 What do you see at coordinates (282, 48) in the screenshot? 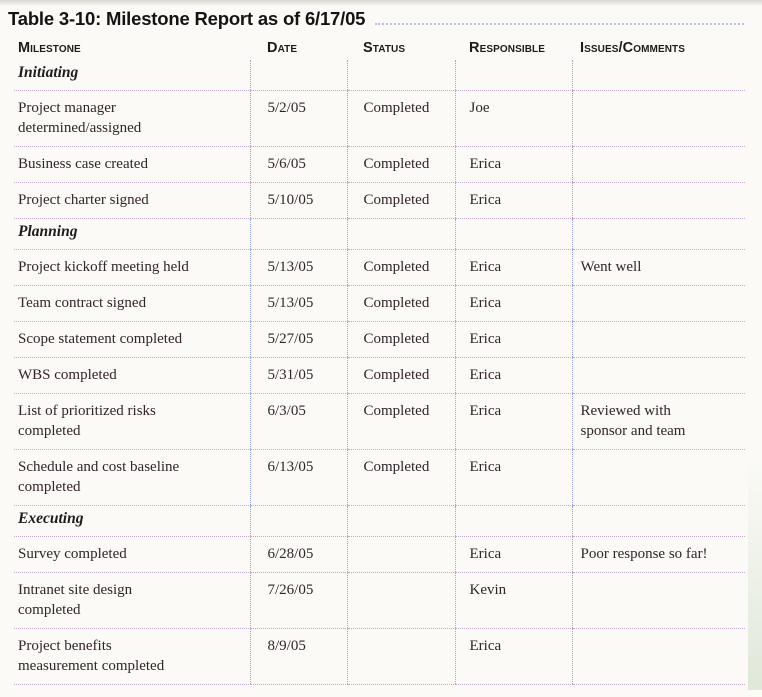
I see `column-header-date: Date` at bounding box center [282, 48].